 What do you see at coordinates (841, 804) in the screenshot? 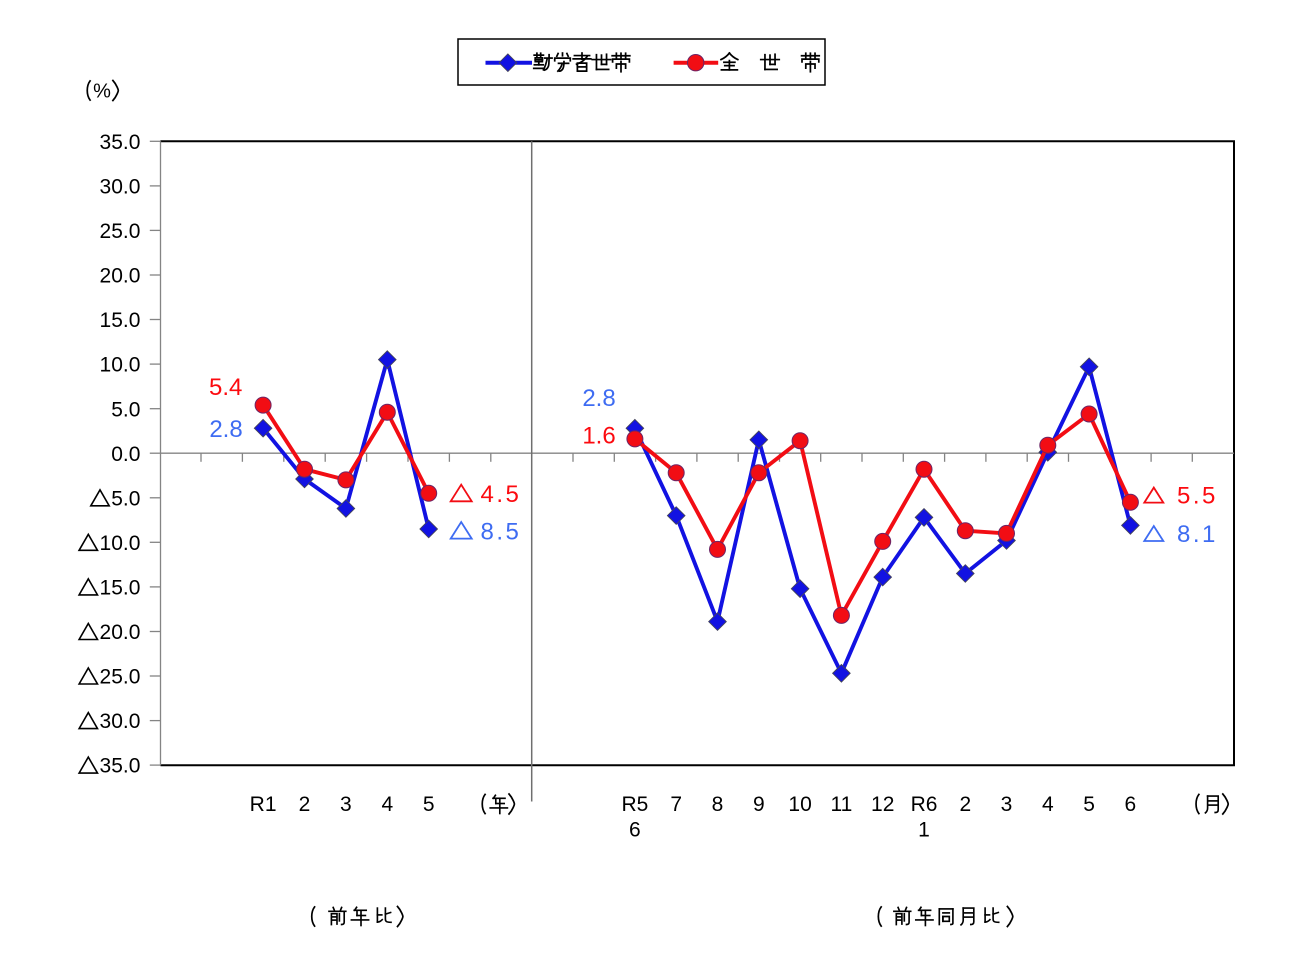
I see `svg-text: 11` at bounding box center [841, 804].